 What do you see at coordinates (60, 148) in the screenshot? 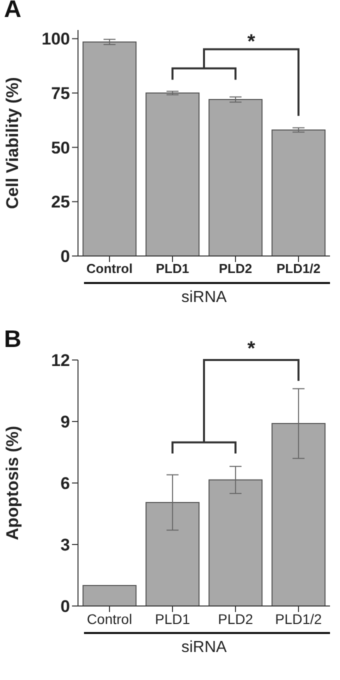
I see `y-tick-label: 50` at bounding box center [60, 148].